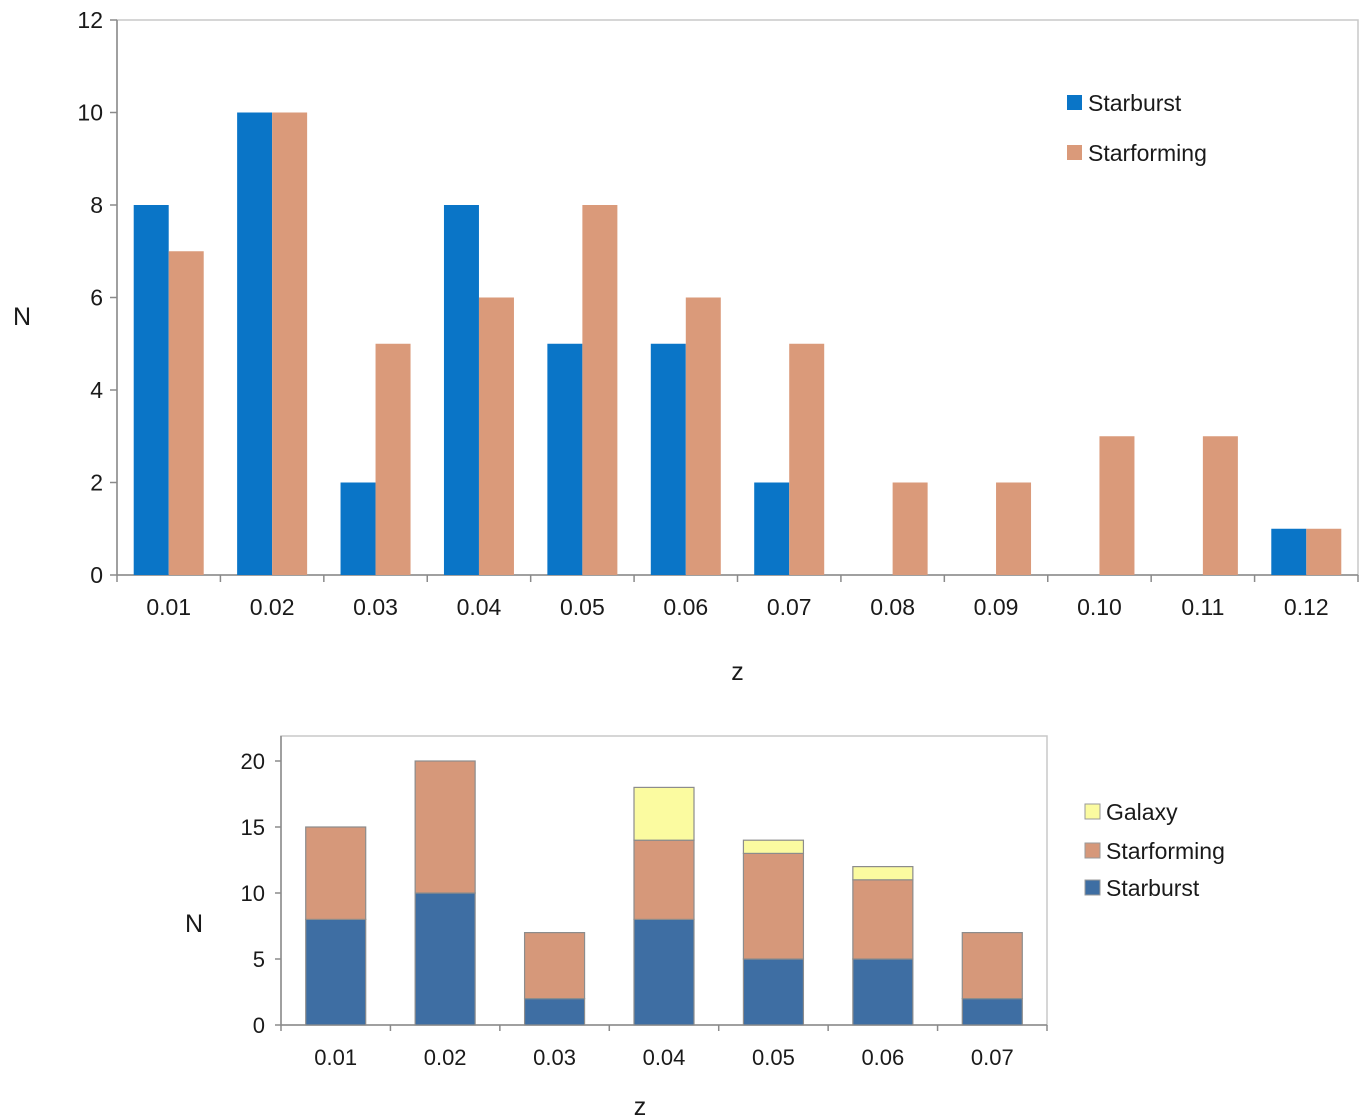 This screenshot has height=1120, width=1367. I want to click on bar-galaxy-0.04, so click(664, 813).